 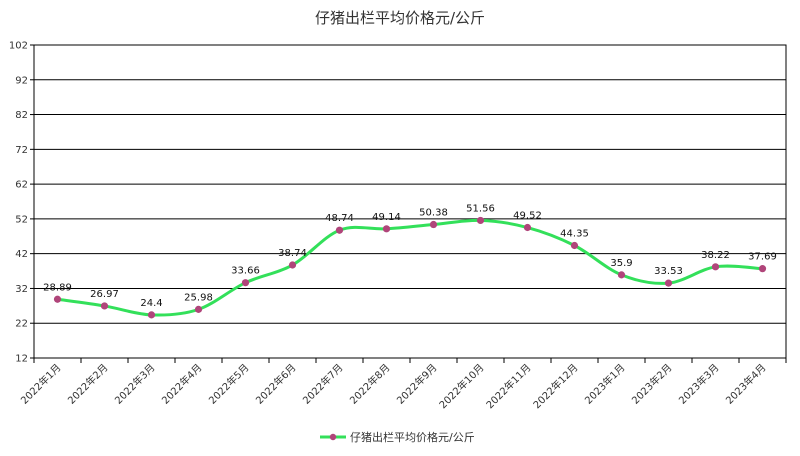 I want to click on x-tick-label: 2022年12月, so click(x=555, y=386).